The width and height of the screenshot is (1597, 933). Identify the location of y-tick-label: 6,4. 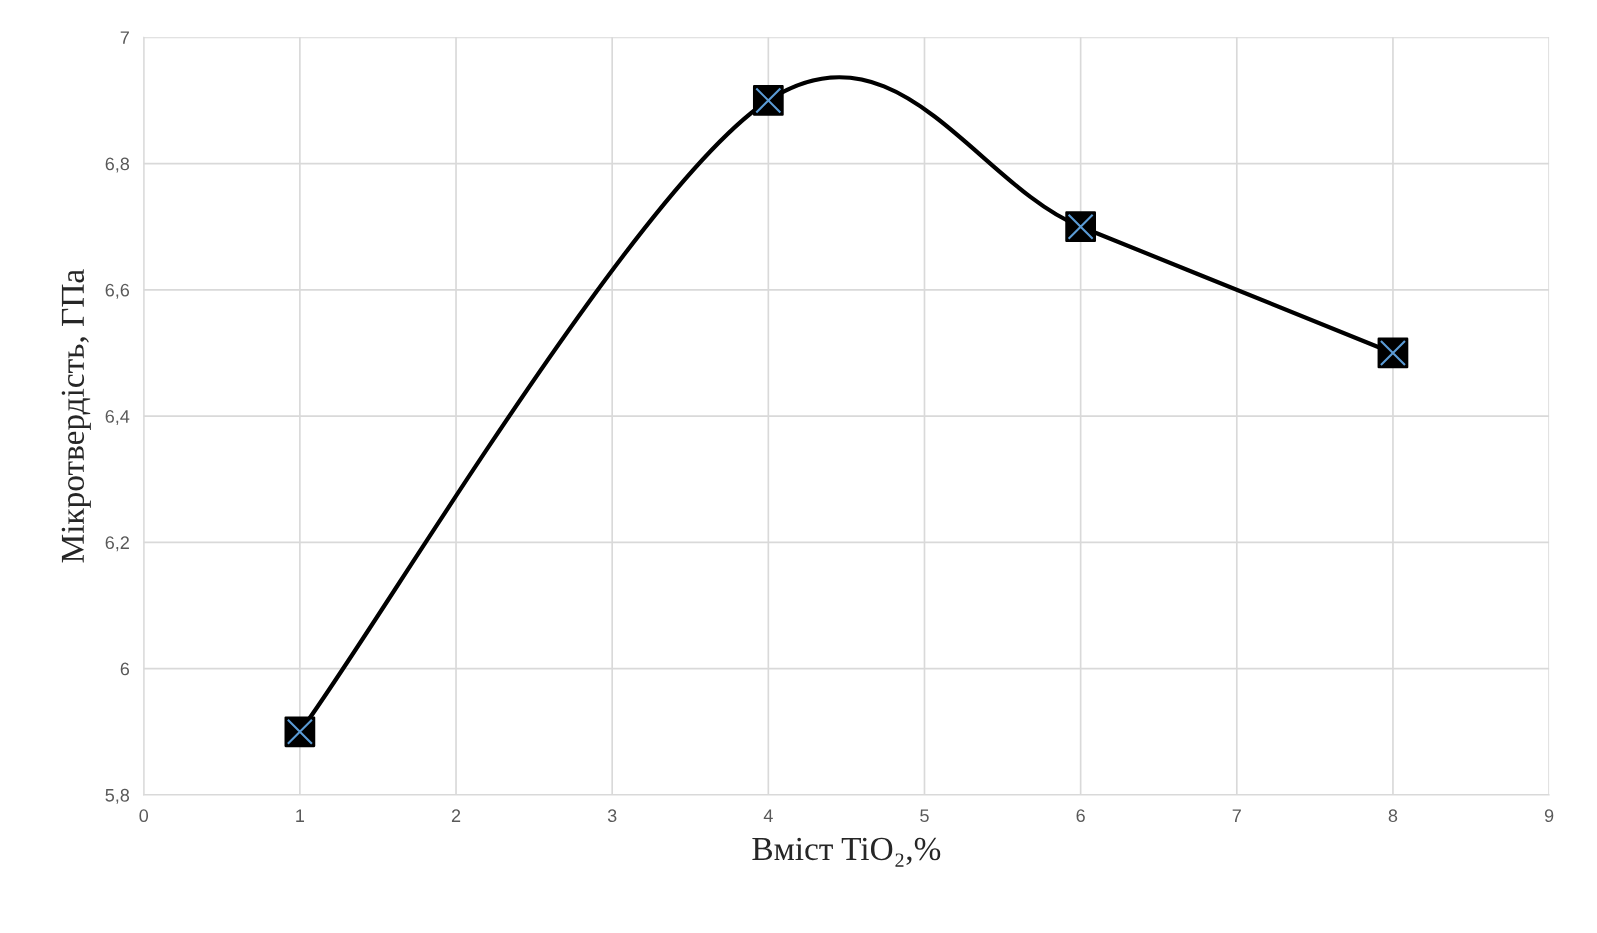
(117, 417).